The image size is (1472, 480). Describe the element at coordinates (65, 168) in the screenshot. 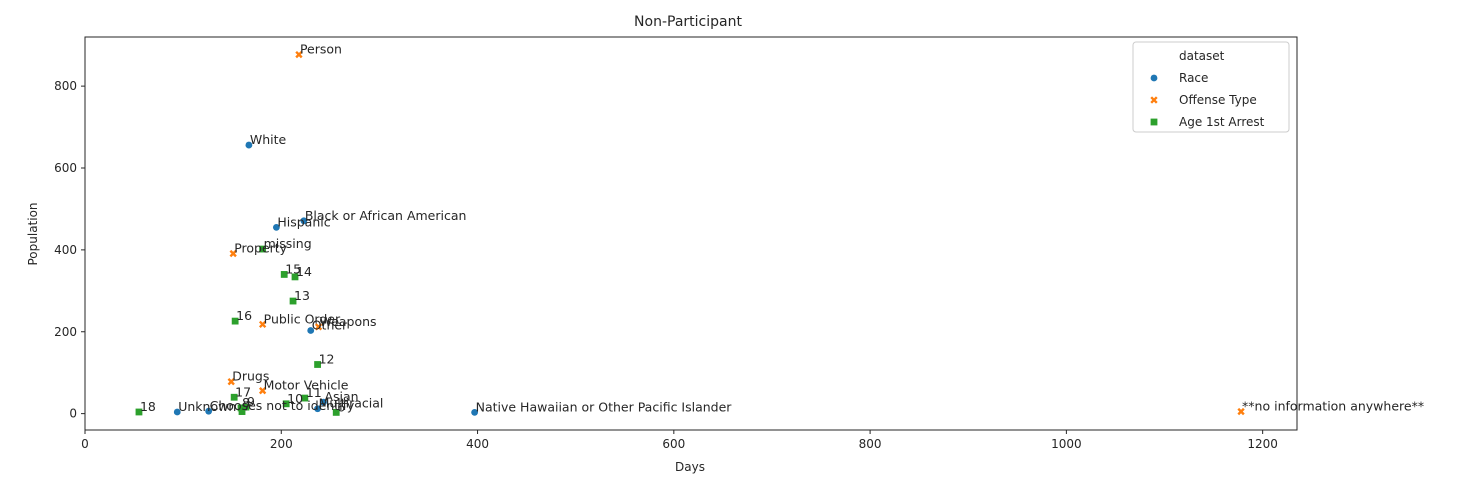

I see `y-tick-label: 600` at that location.